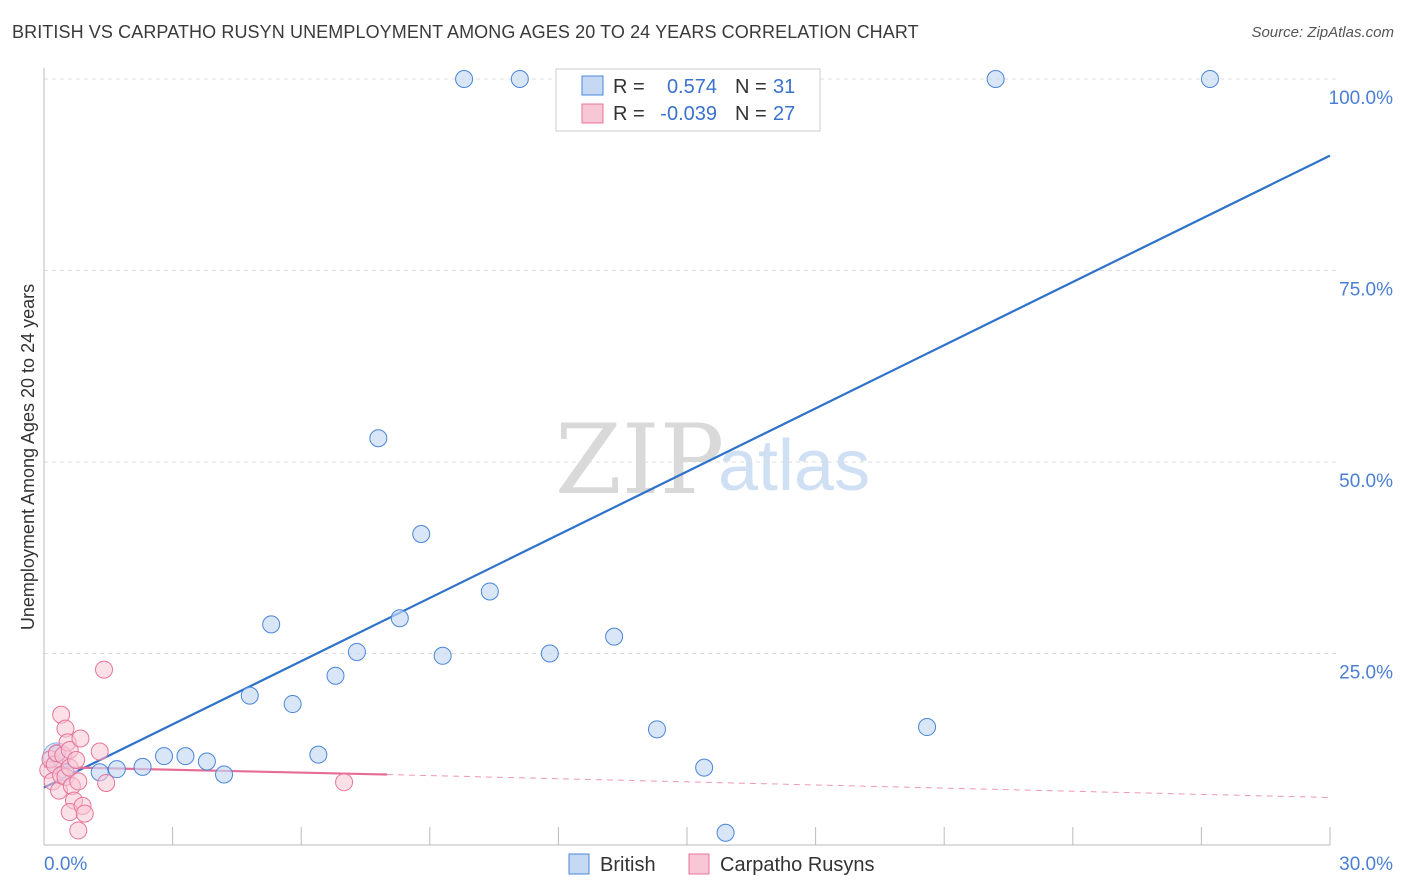  I want to click on legend-r-label-carpatho: R =, so click(629, 114).